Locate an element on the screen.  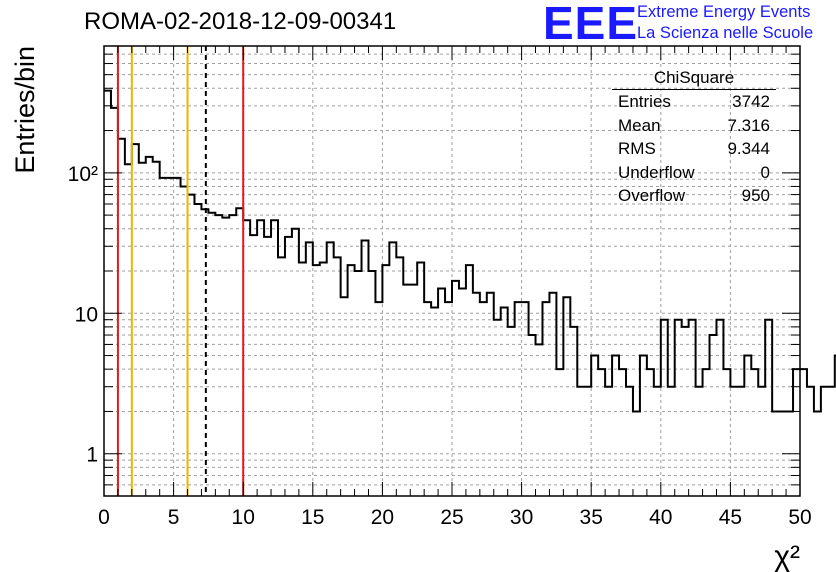
stats-label: Entries is located at coordinates (644, 101).